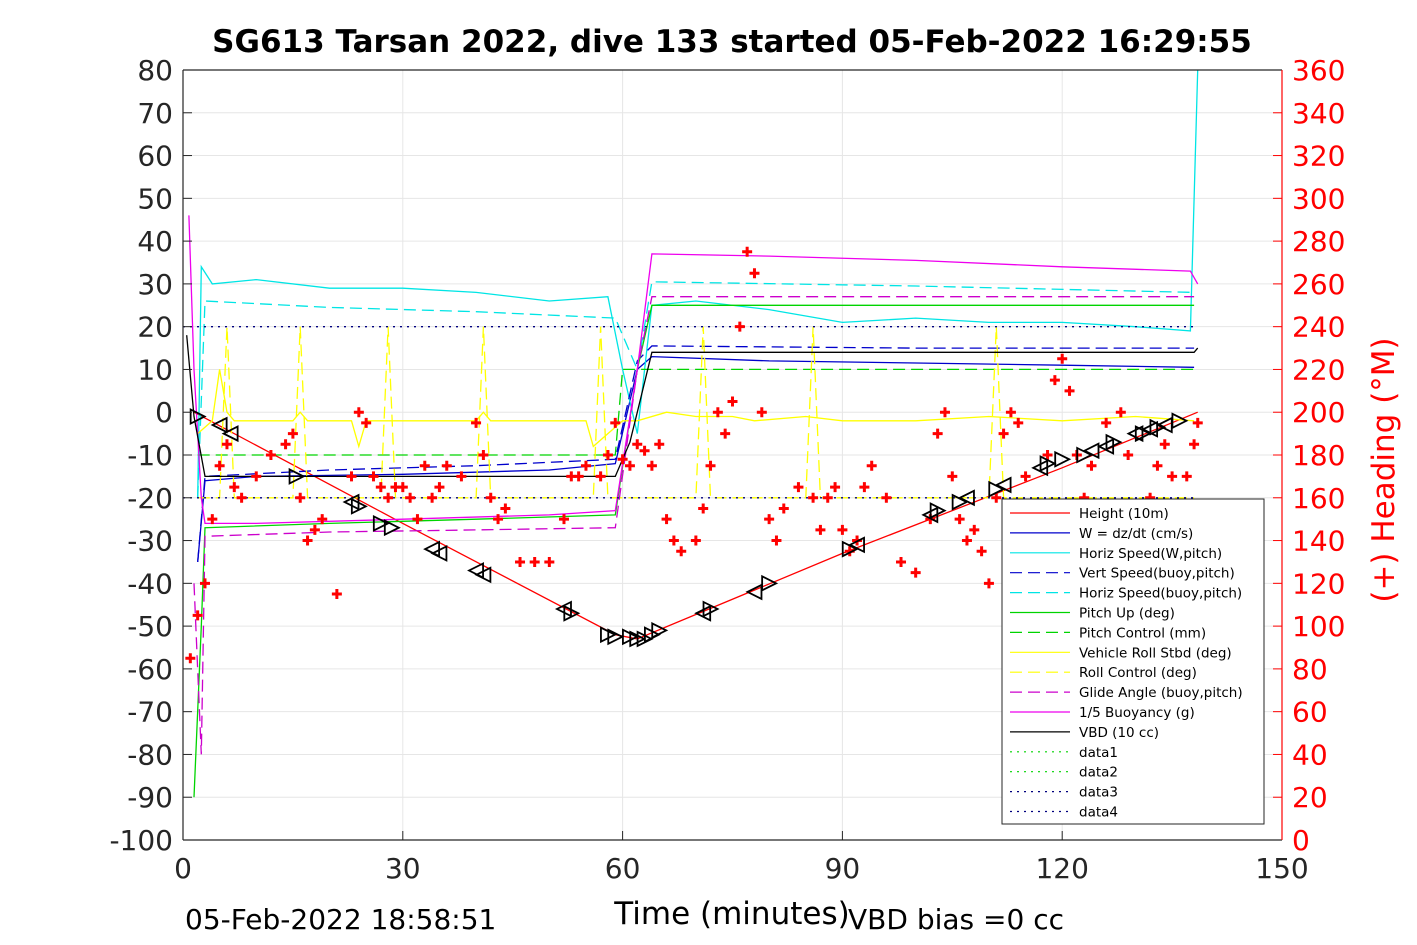  Describe the element at coordinates (1318, 198) in the screenshot. I see `y-right-tick-label: 300` at that location.